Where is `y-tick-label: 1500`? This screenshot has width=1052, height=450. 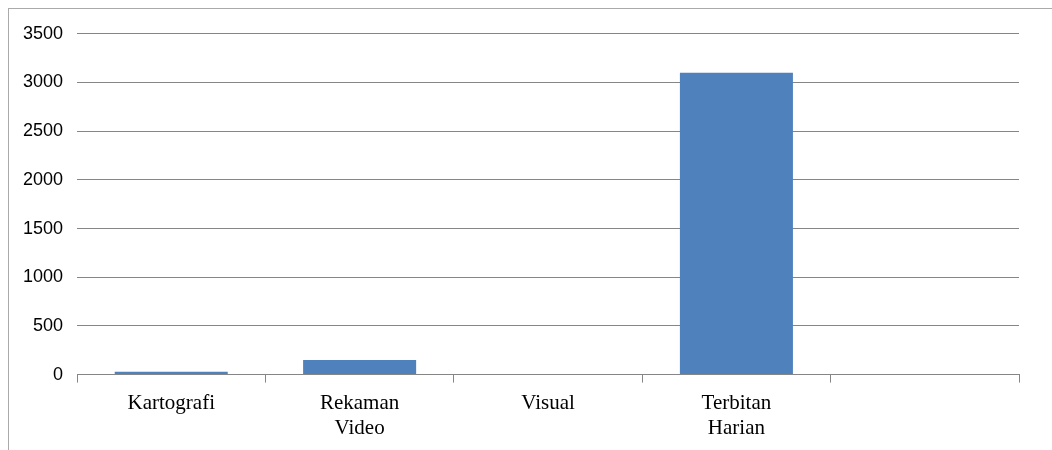
y-tick-label: 1500 is located at coordinates (43, 227).